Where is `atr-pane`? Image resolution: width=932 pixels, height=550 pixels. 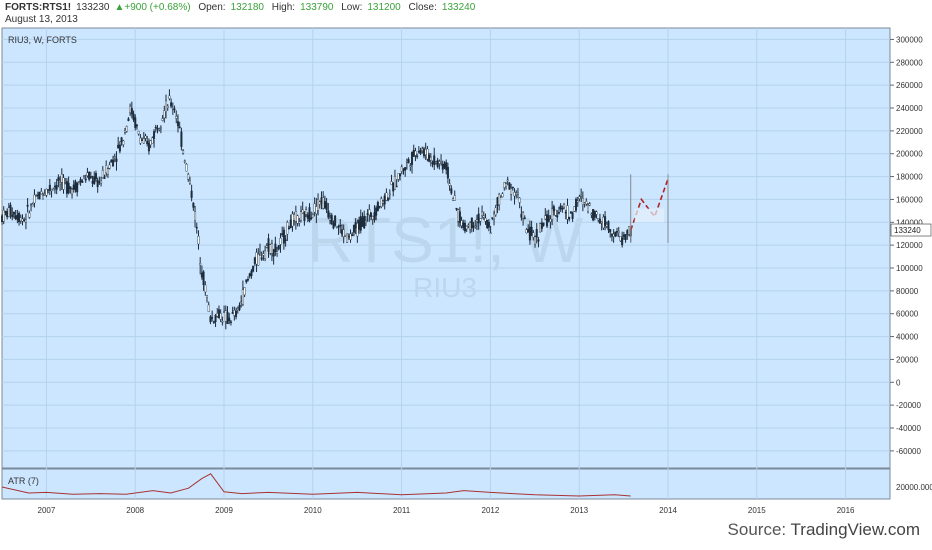
atr-pane is located at coordinates (446, 484).